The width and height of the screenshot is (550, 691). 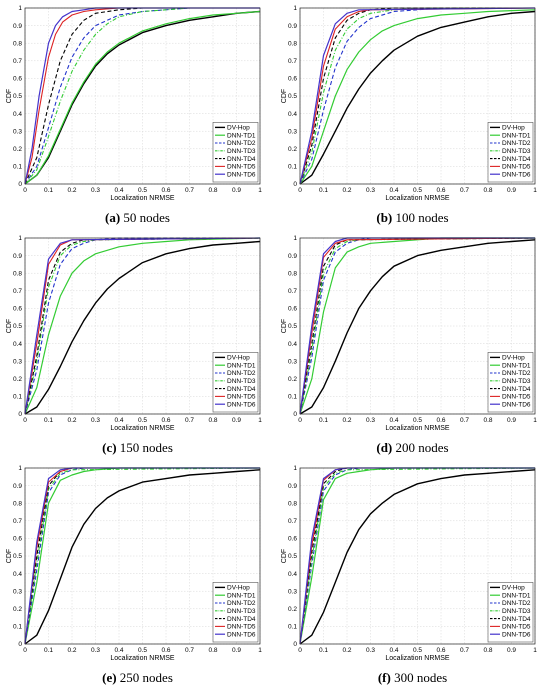 I want to click on y-tick-label: 0.3, so click(x=292, y=361).